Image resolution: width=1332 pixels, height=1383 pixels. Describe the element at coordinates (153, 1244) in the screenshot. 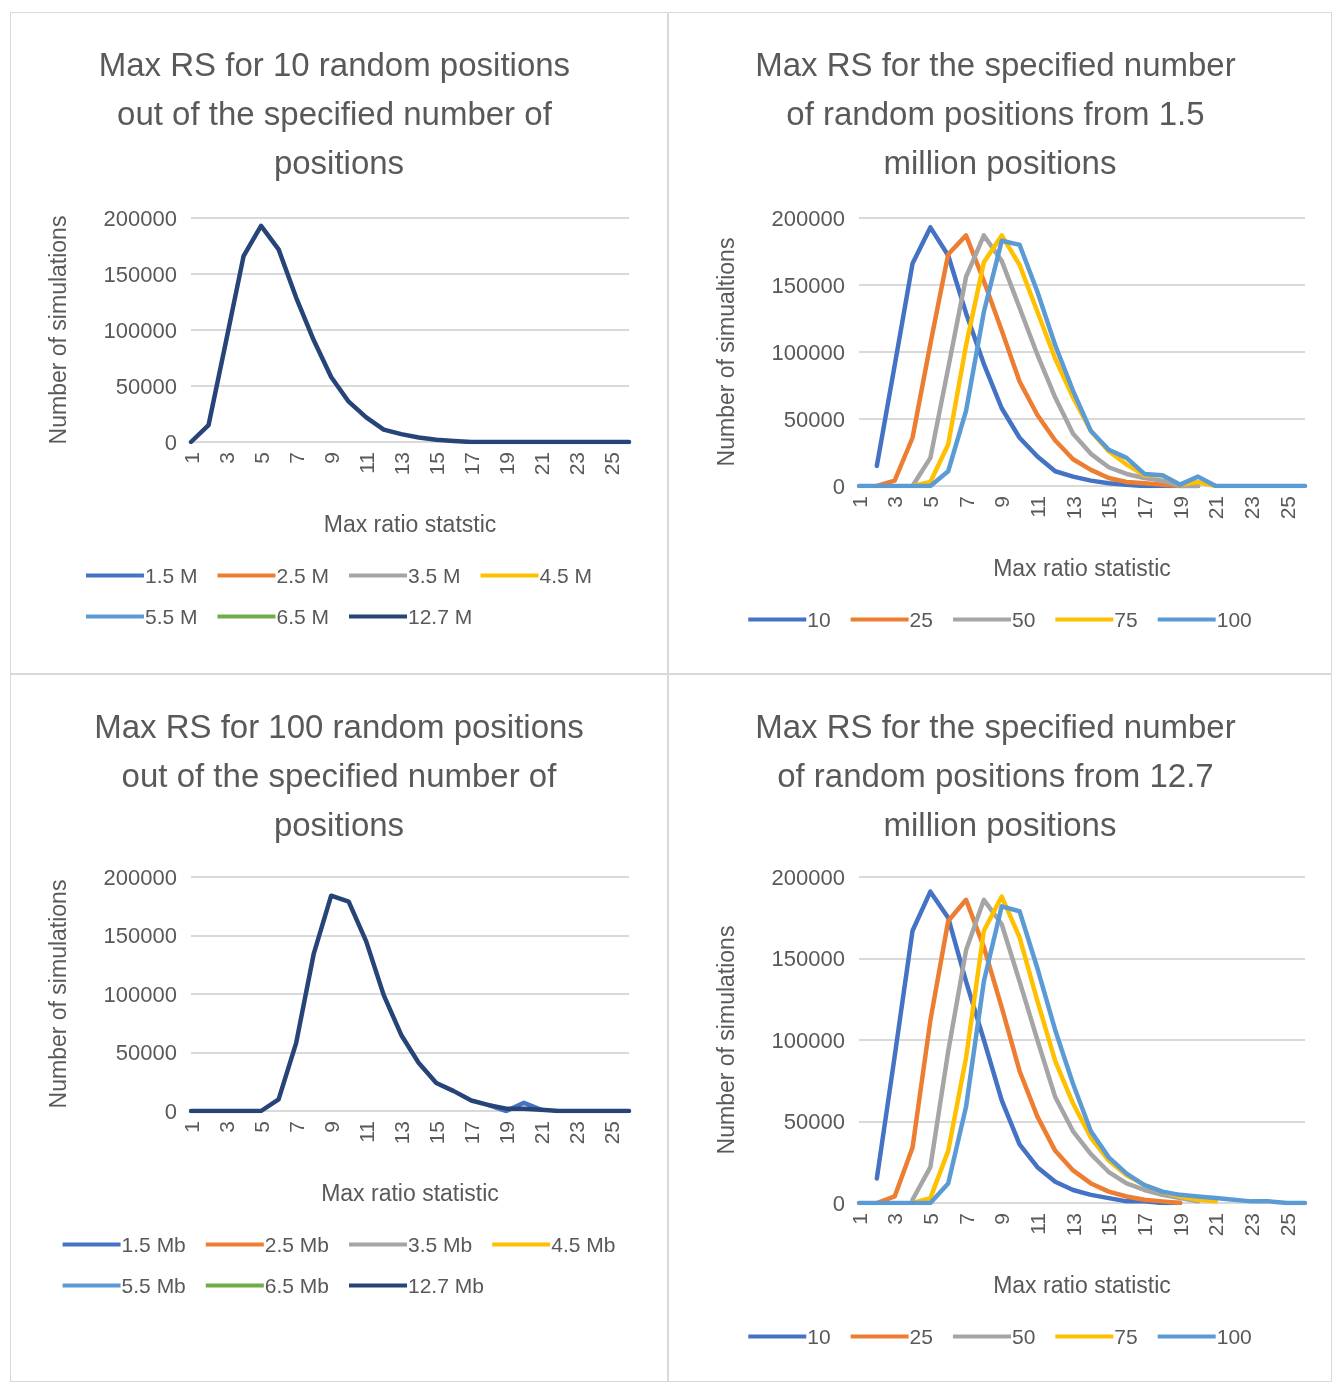

I see `legend-label: 1.5 Mb` at that location.